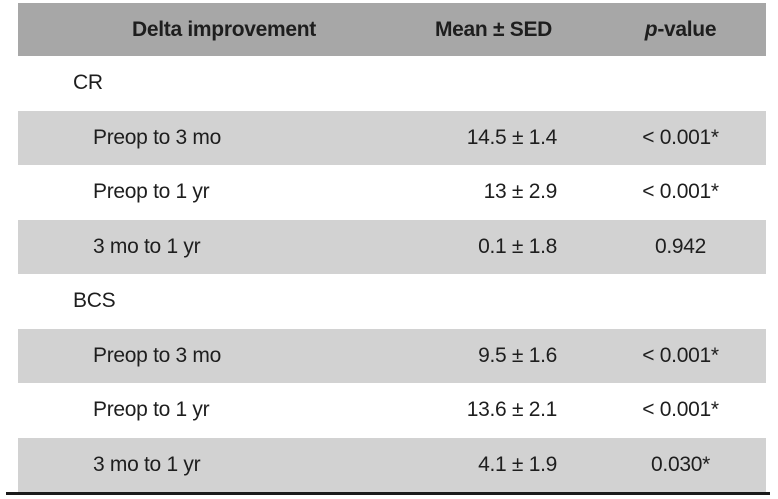  Describe the element at coordinates (392, 192) in the screenshot. I see `table-row: Preop to 1 yr 13 ± 2.9 < 0.001*` at that location.